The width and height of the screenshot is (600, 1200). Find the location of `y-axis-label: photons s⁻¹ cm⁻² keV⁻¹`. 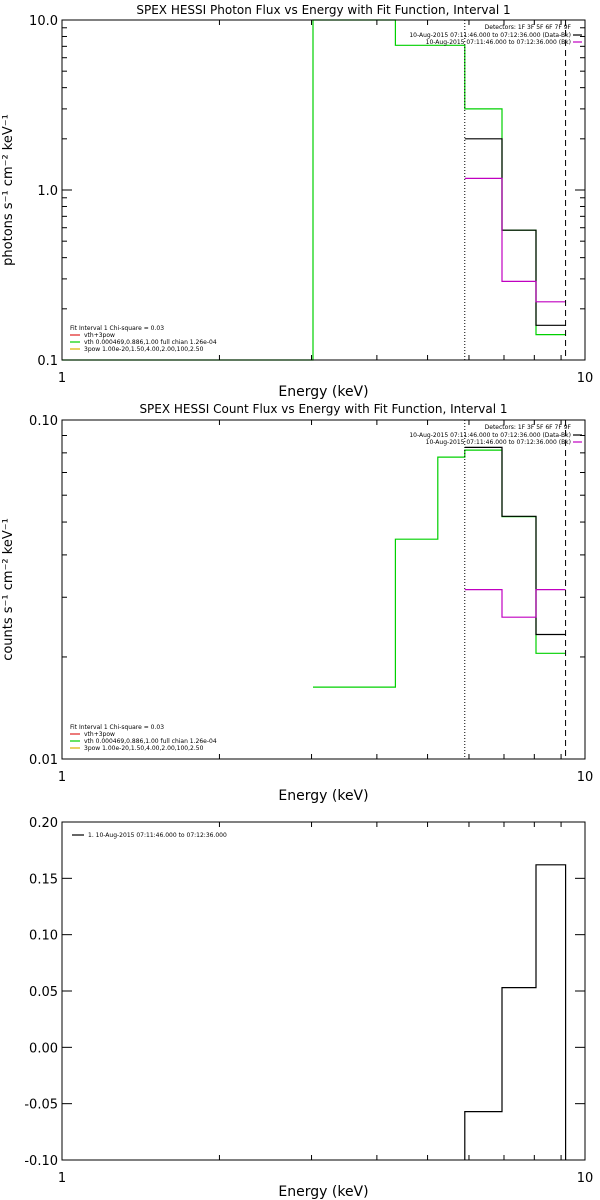

y-axis-label: photons s⁻¹ cm⁻² keV⁻¹ is located at coordinates (8, 190).